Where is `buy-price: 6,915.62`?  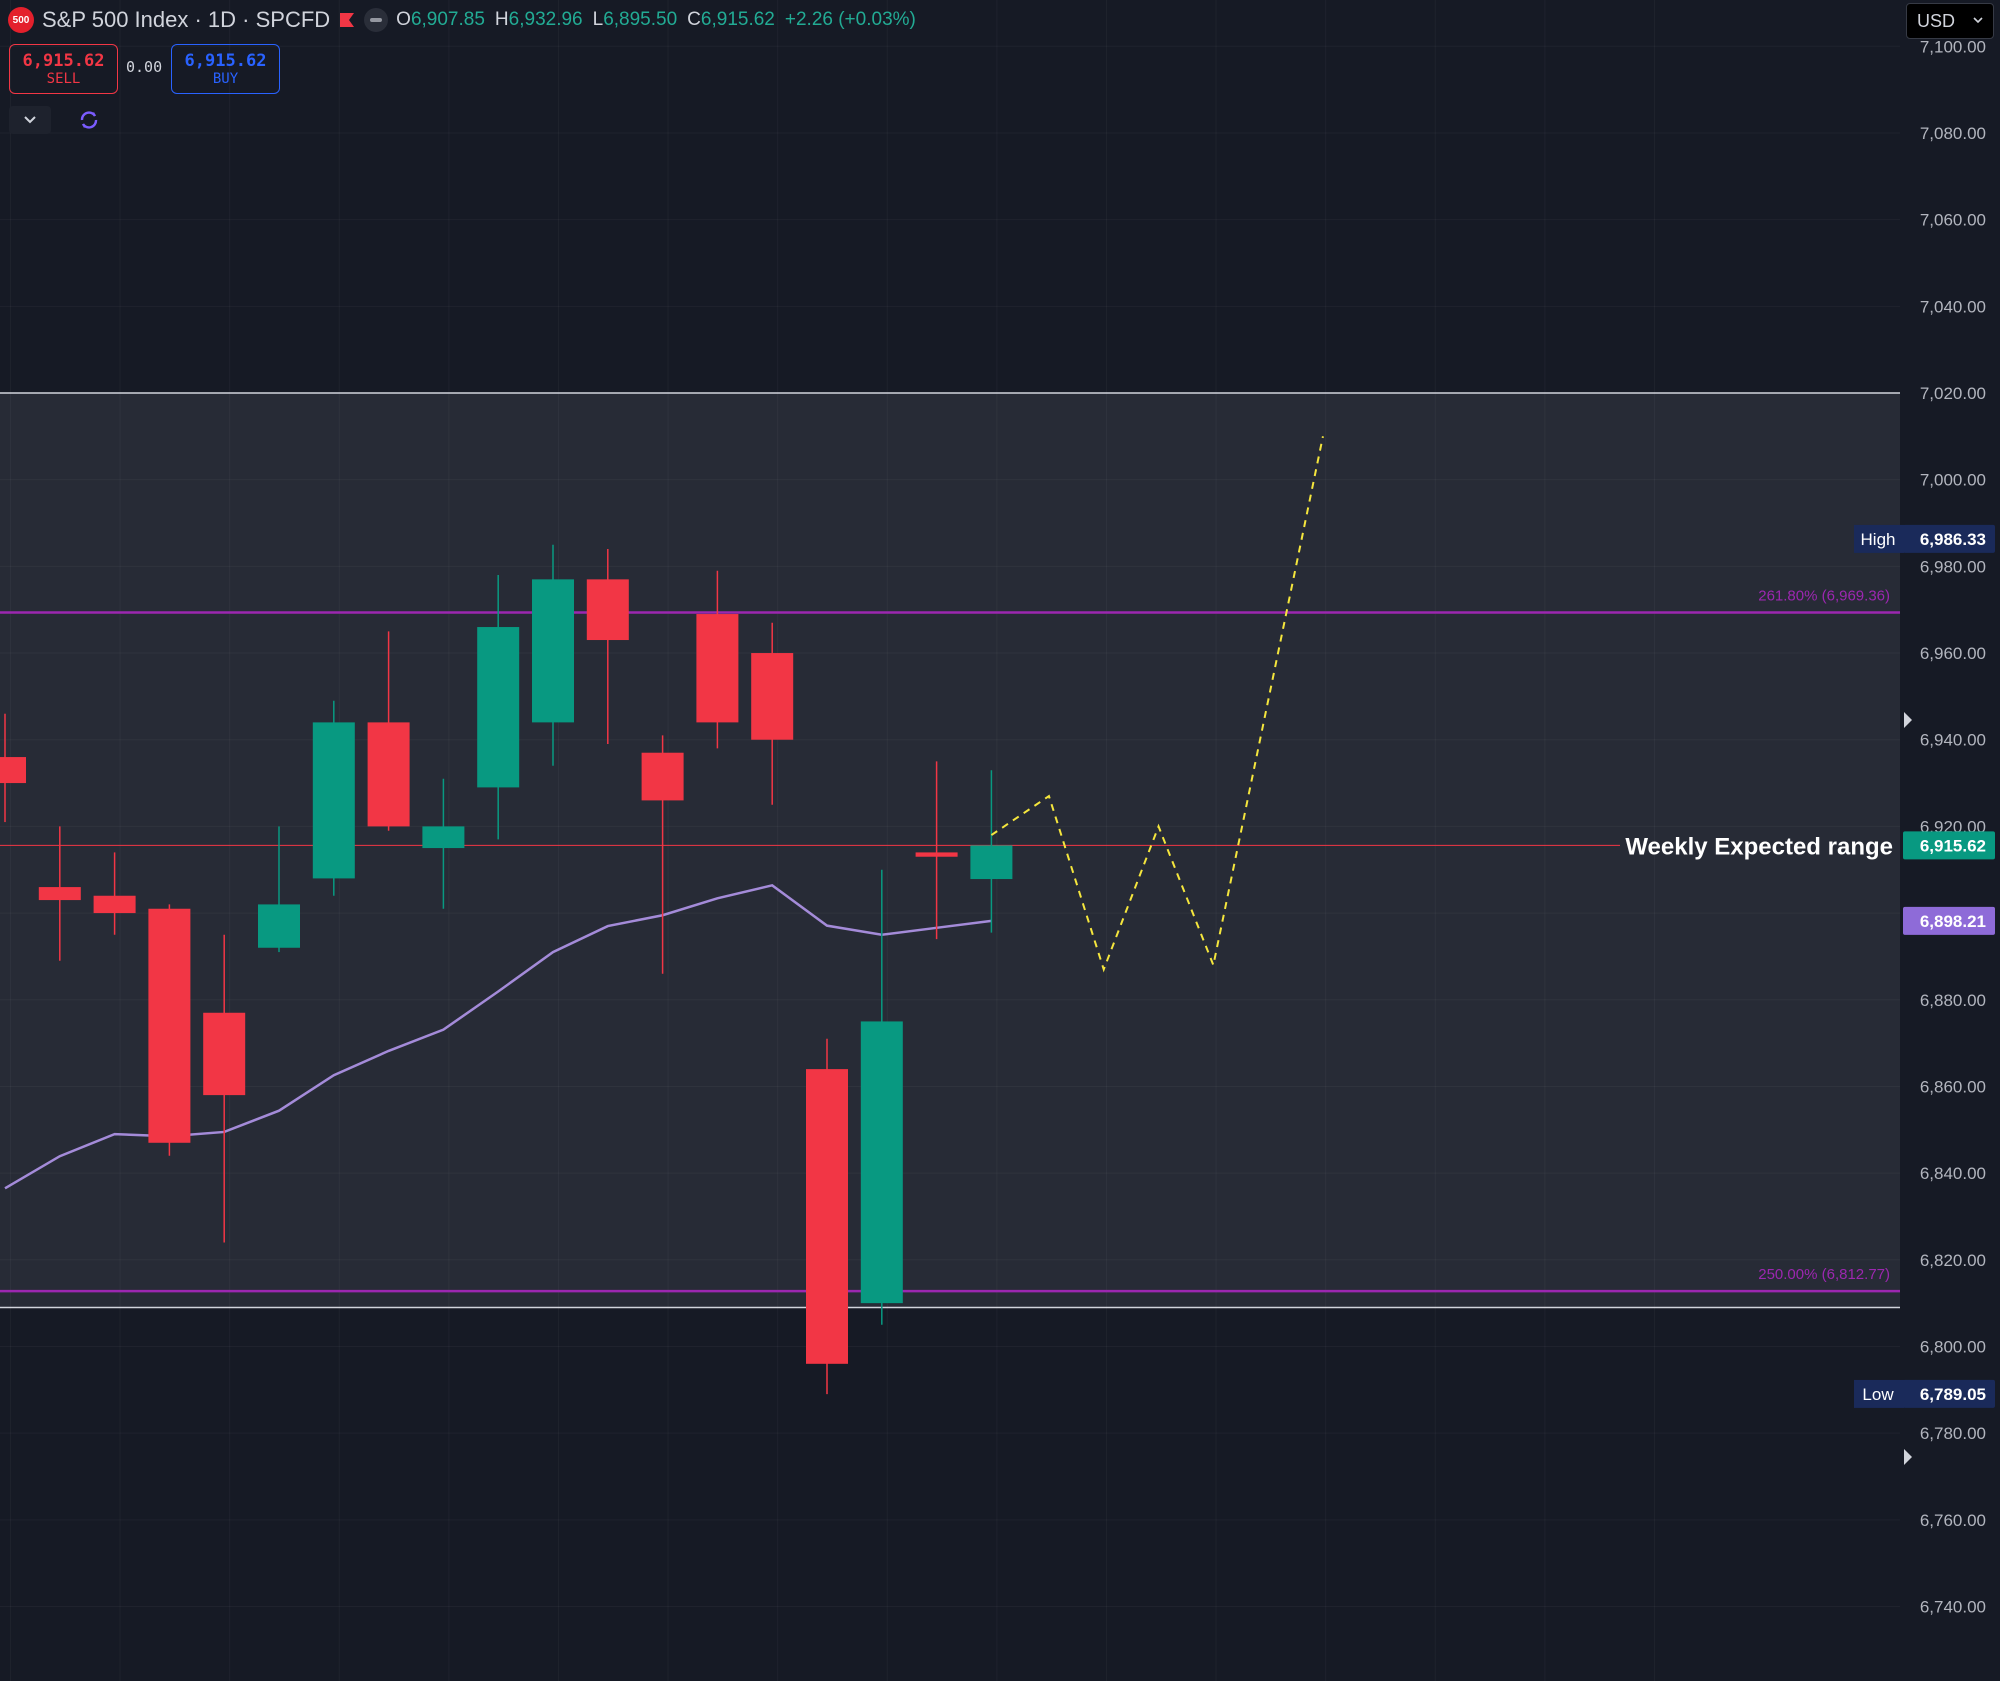
buy-price: 6,915.62 is located at coordinates (225, 61).